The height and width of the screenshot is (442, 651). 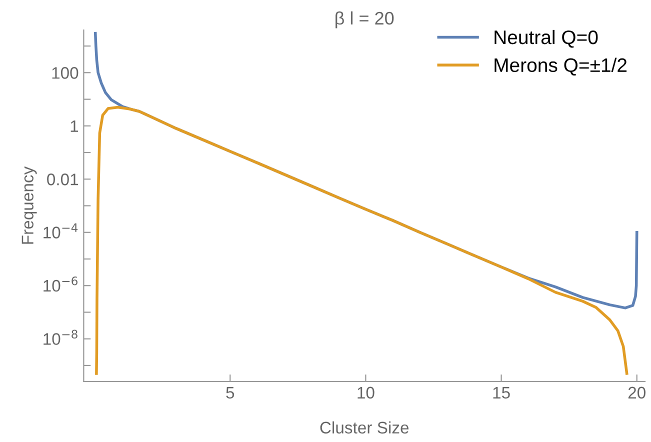 What do you see at coordinates (501, 392) in the screenshot?
I see `x-tick-label: 15` at bounding box center [501, 392].